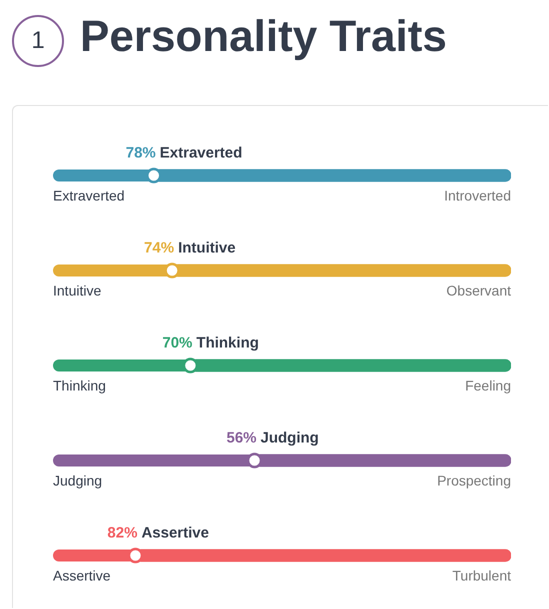  Describe the element at coordinates (141, 153) in the screenshot. I see `data-label: 78%` at that location.